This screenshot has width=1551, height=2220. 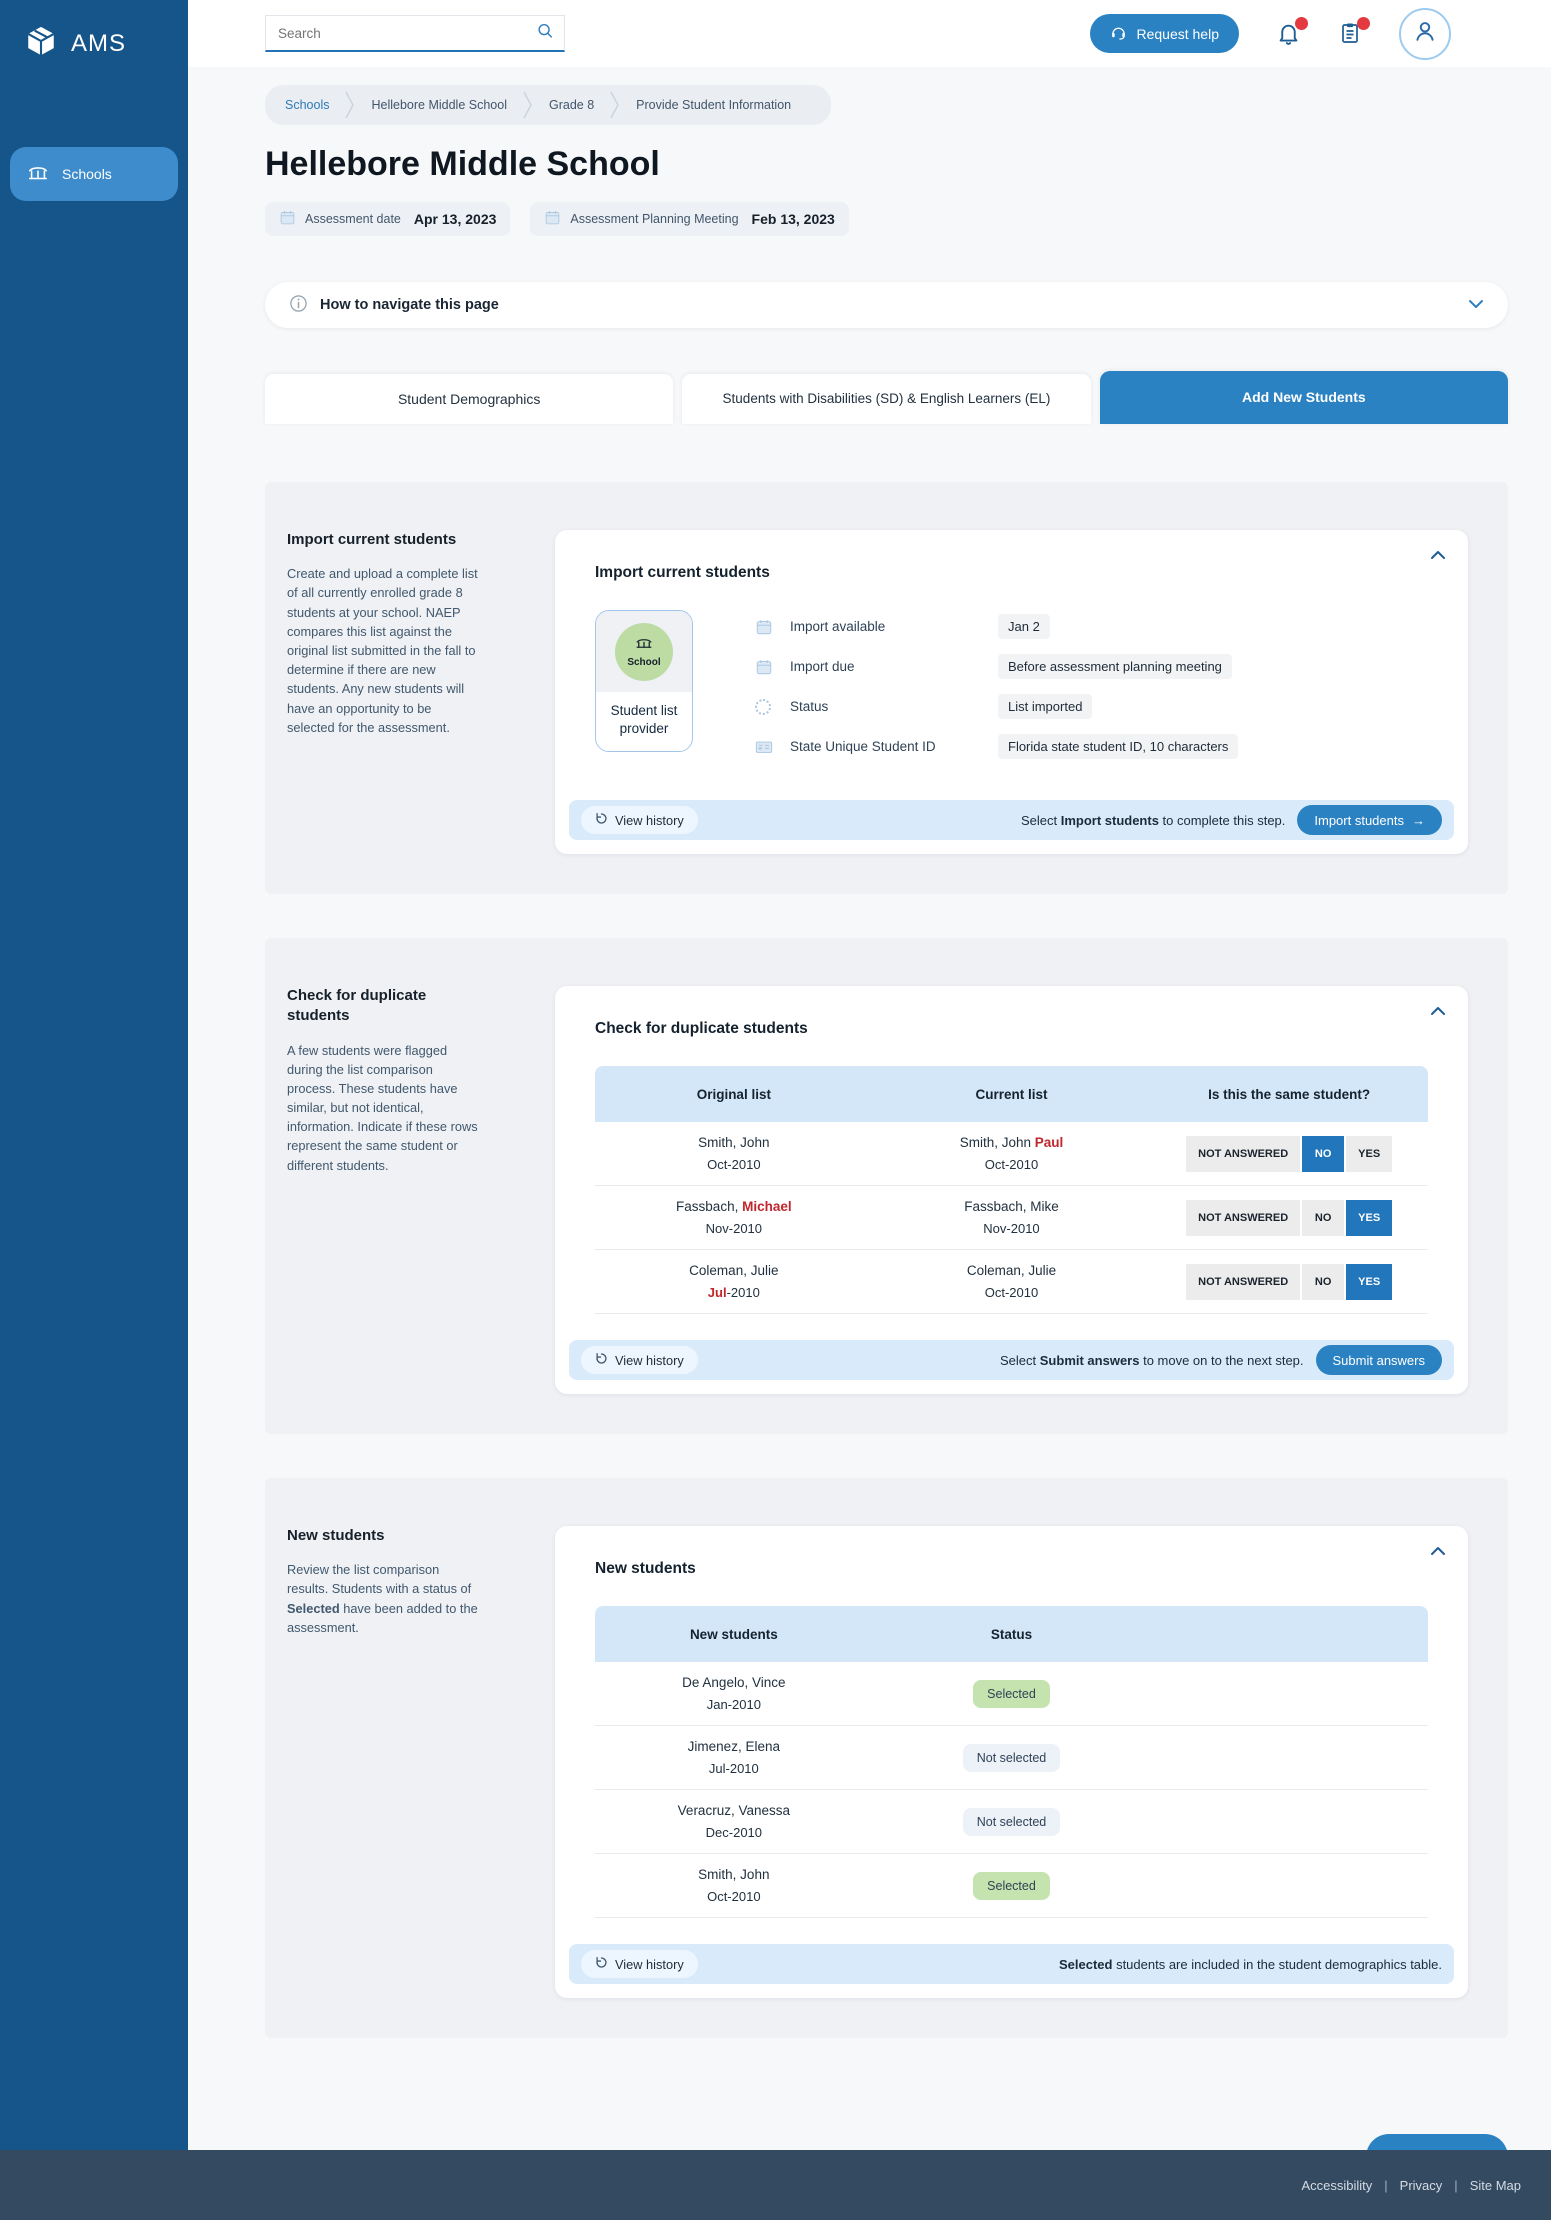 What do you see at coordinates (1438, 1011) in the screenshot?
I see `collapse-duplicates-card-button` at bounding box center [1438, 1011].